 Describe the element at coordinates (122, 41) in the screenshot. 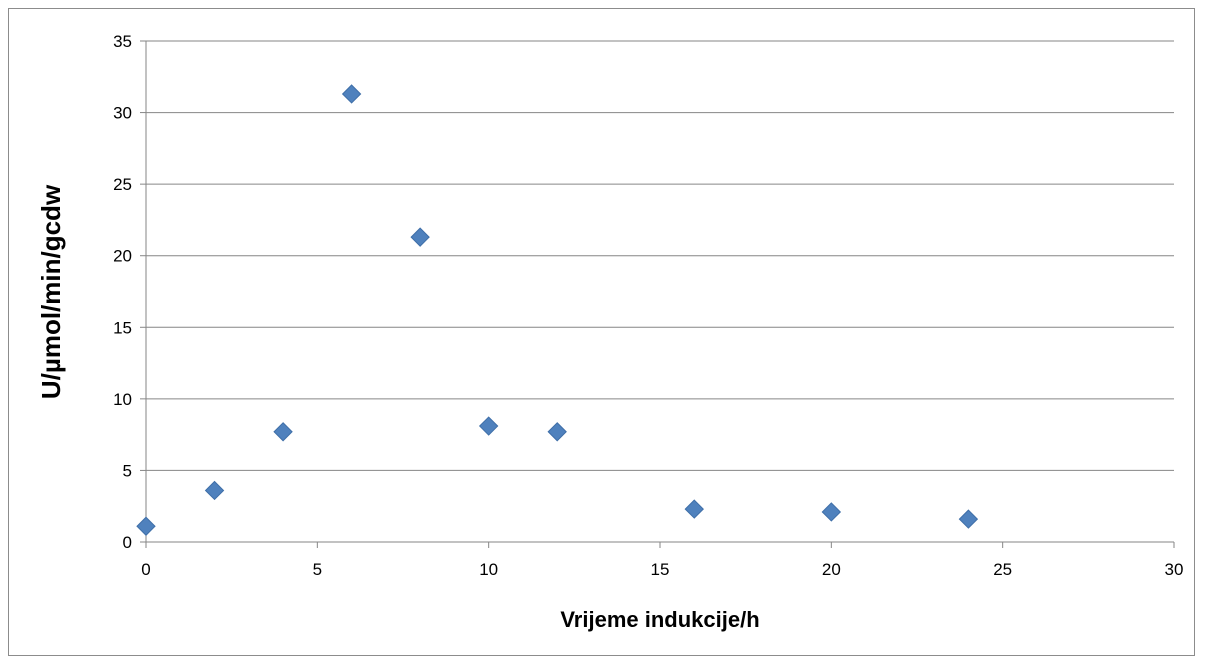

I see `y-tick-label-7: 35` at that location.